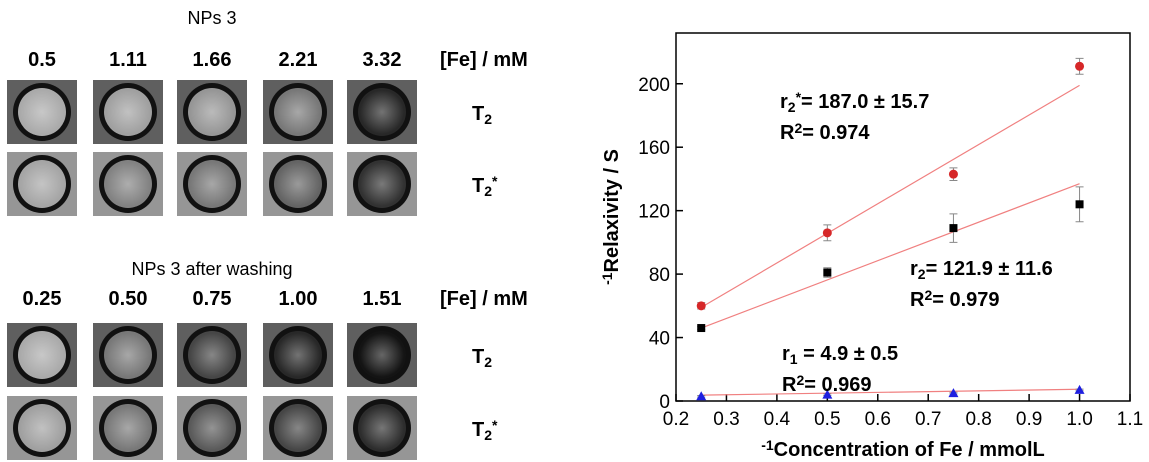 Image resolution: width=1149 pixels, height=462 pixels. Describe the element at coordinates (659, 339) in the screenshot. I see `y-tick-label: 40` at that location.